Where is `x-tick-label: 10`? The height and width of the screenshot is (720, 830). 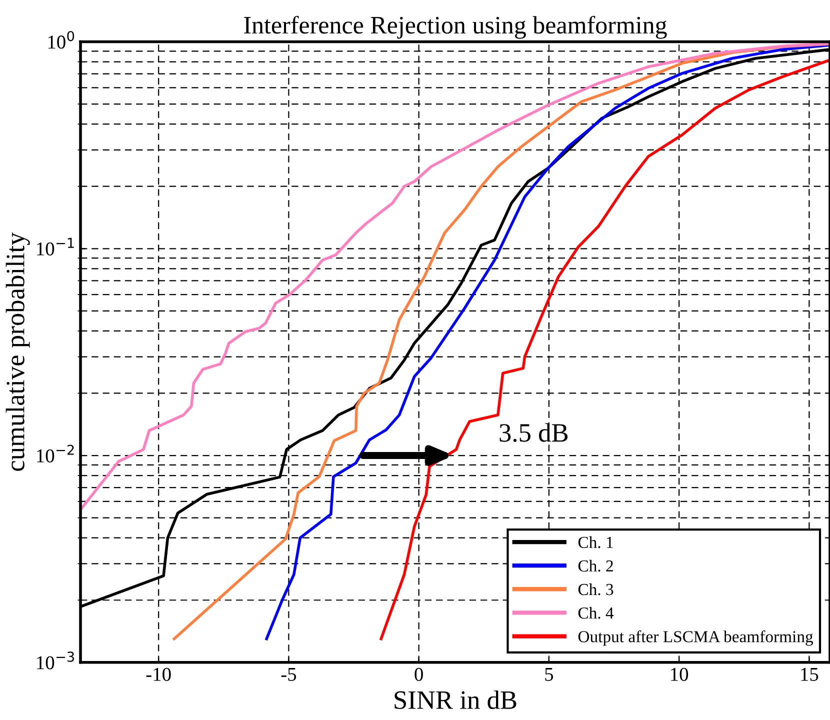 x-tick-label: 10 is located at coordinates (679, 674).